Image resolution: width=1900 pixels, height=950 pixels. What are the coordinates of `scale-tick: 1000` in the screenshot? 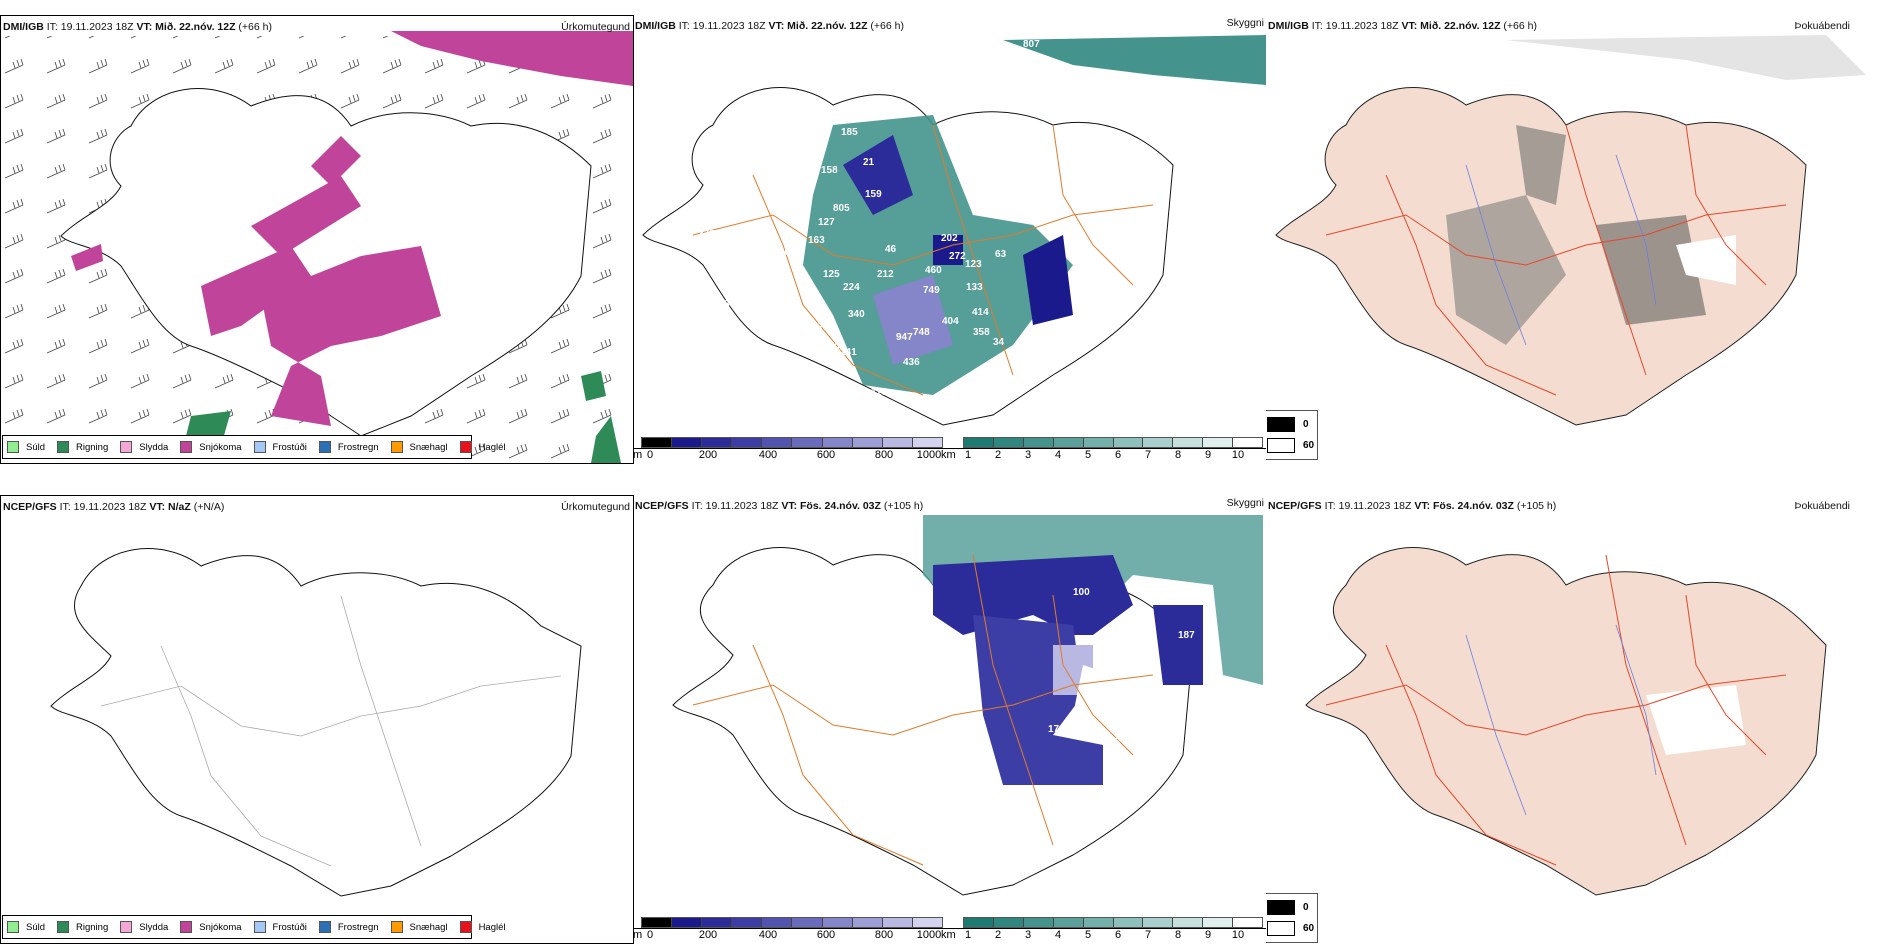 It's located at (929, 935).